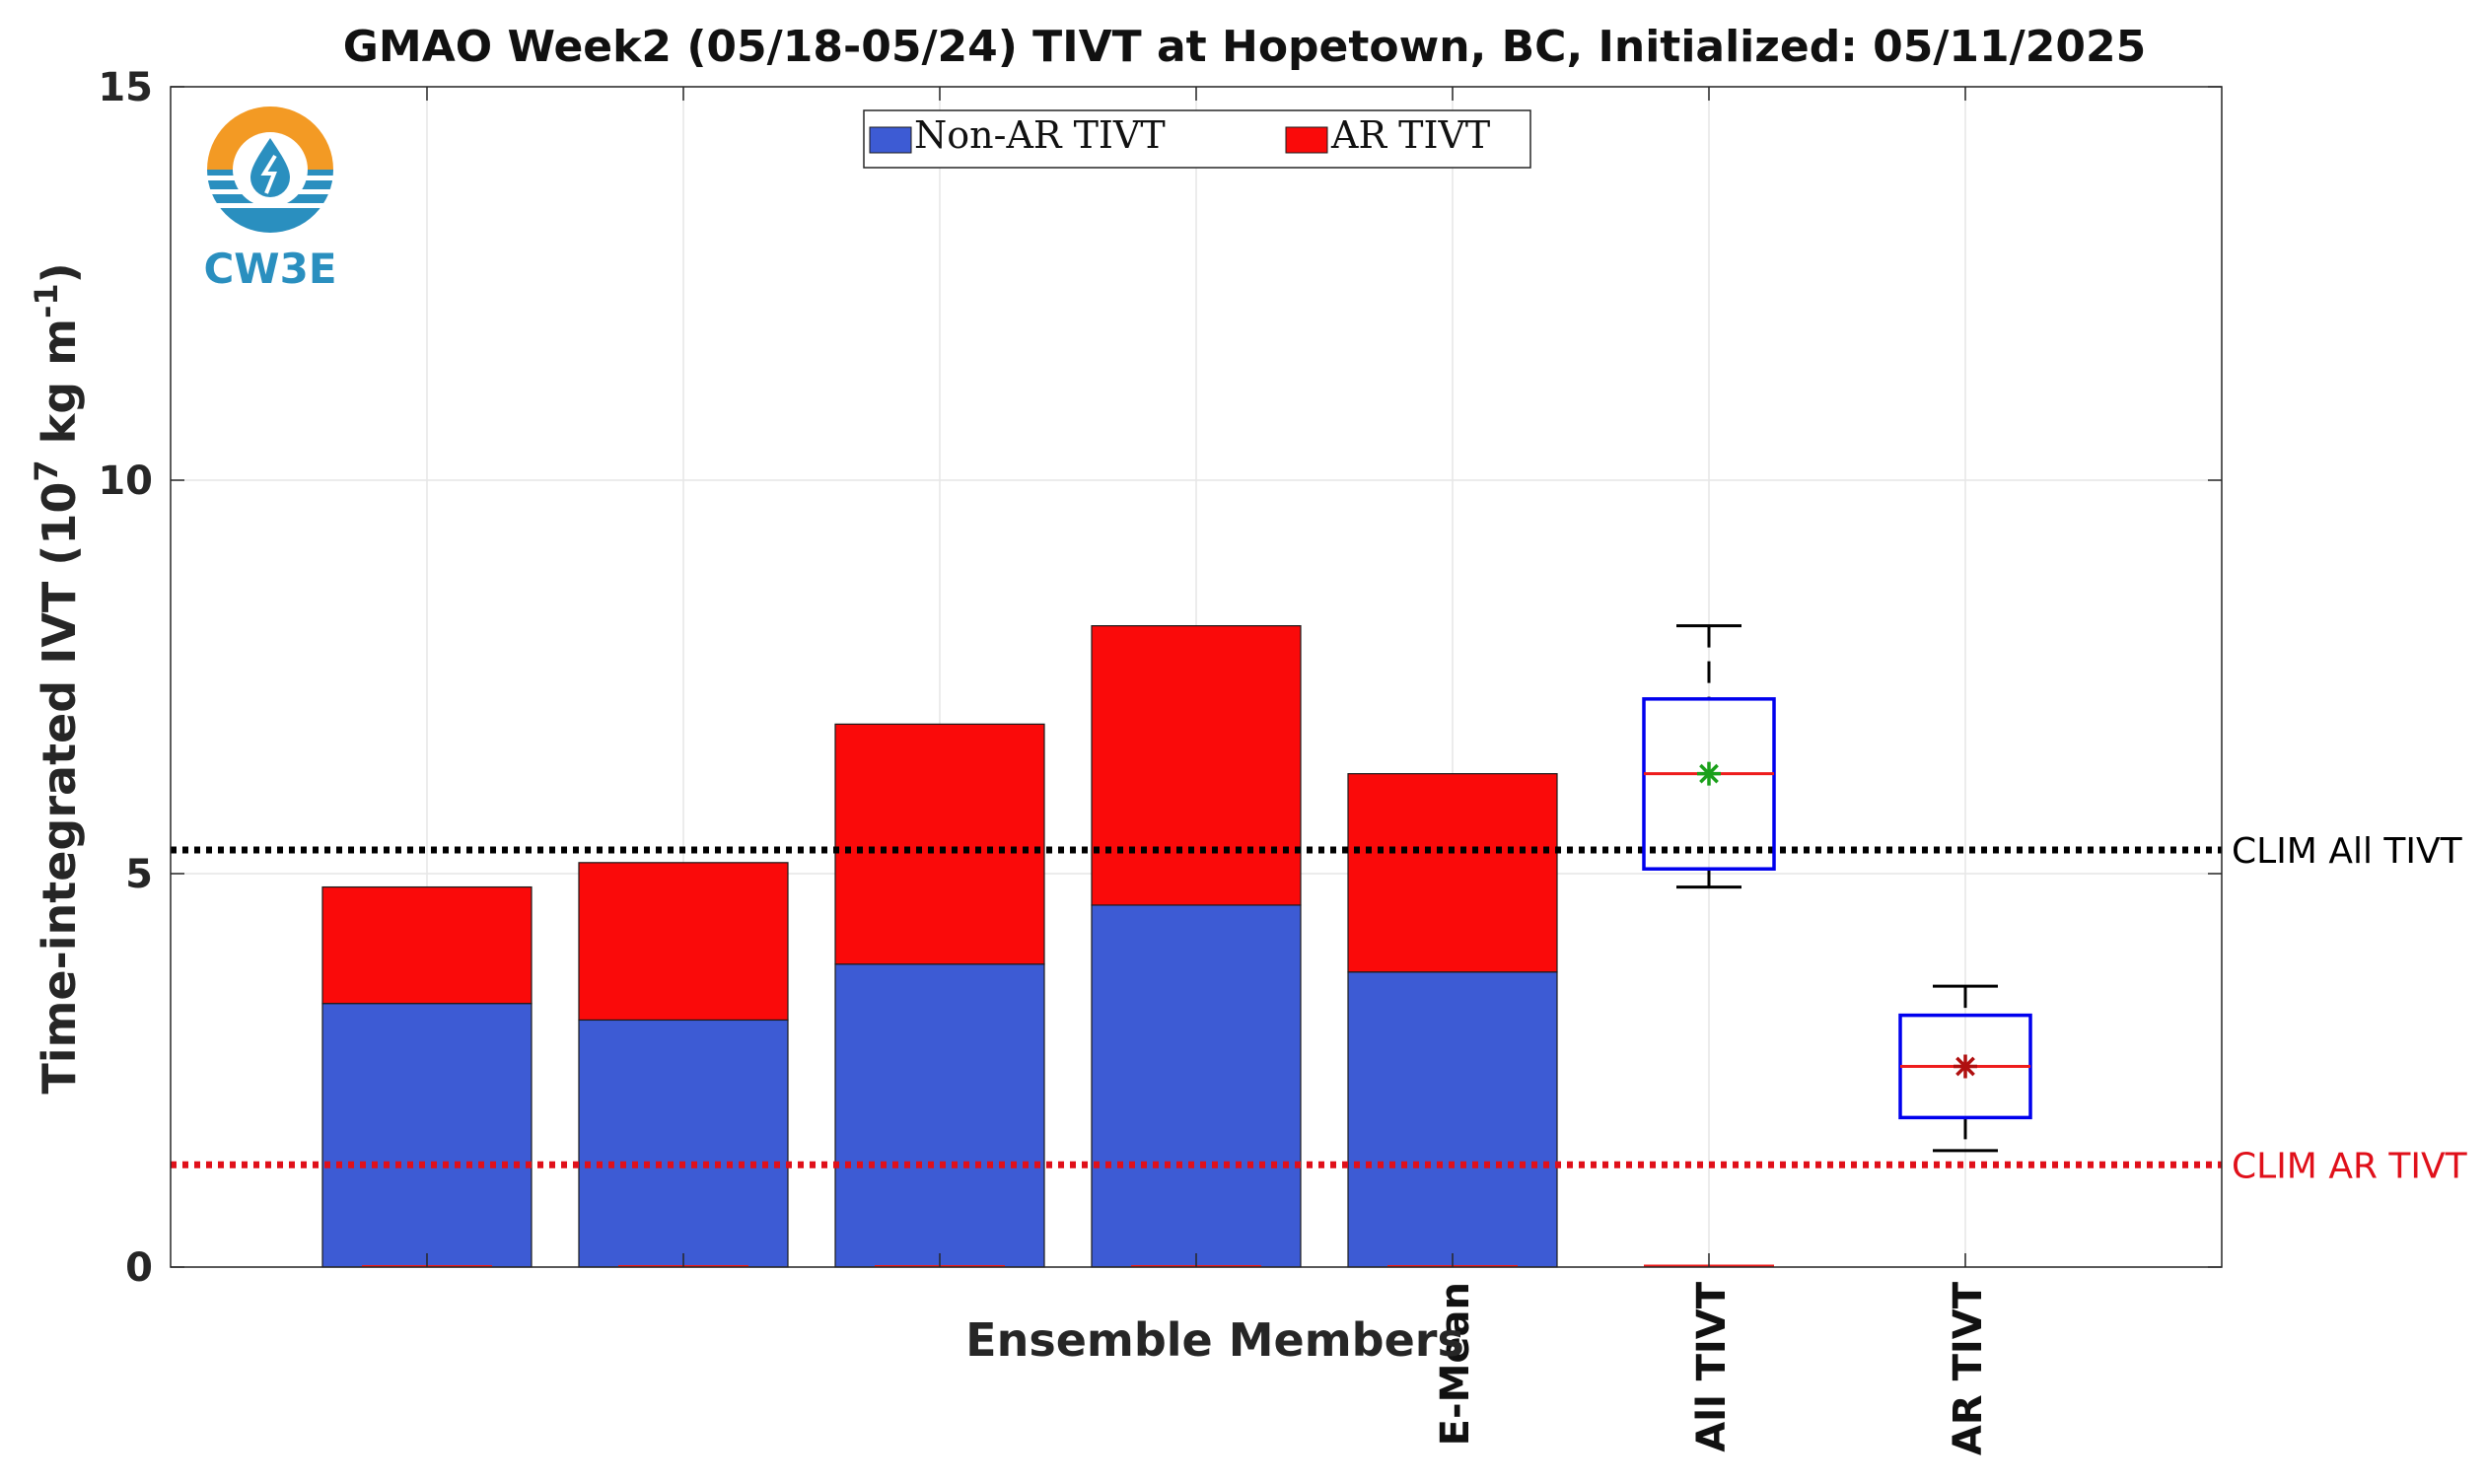  Describe the element at coordinates (139, 1268) in the screenshot. I see `y-tick-label: 0` at that location.